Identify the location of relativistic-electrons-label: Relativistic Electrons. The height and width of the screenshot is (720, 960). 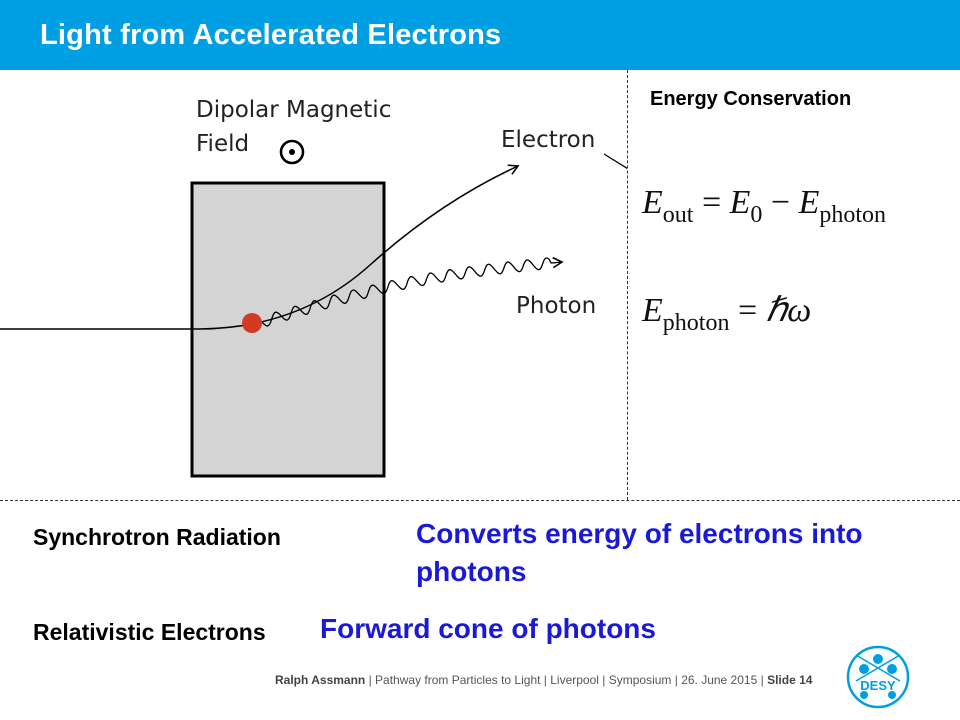
(149, 632).